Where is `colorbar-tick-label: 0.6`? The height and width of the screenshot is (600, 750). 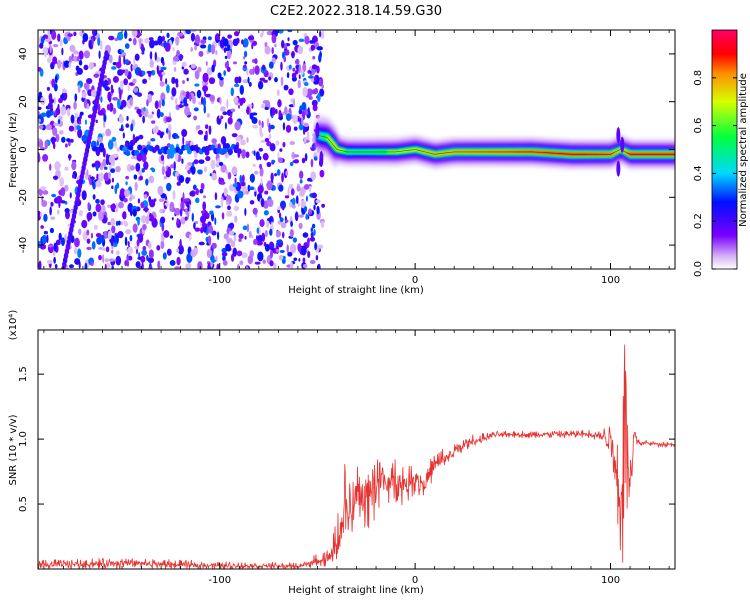
colorbar-tick-label: 0.6 is located at coordinates (698, 126).